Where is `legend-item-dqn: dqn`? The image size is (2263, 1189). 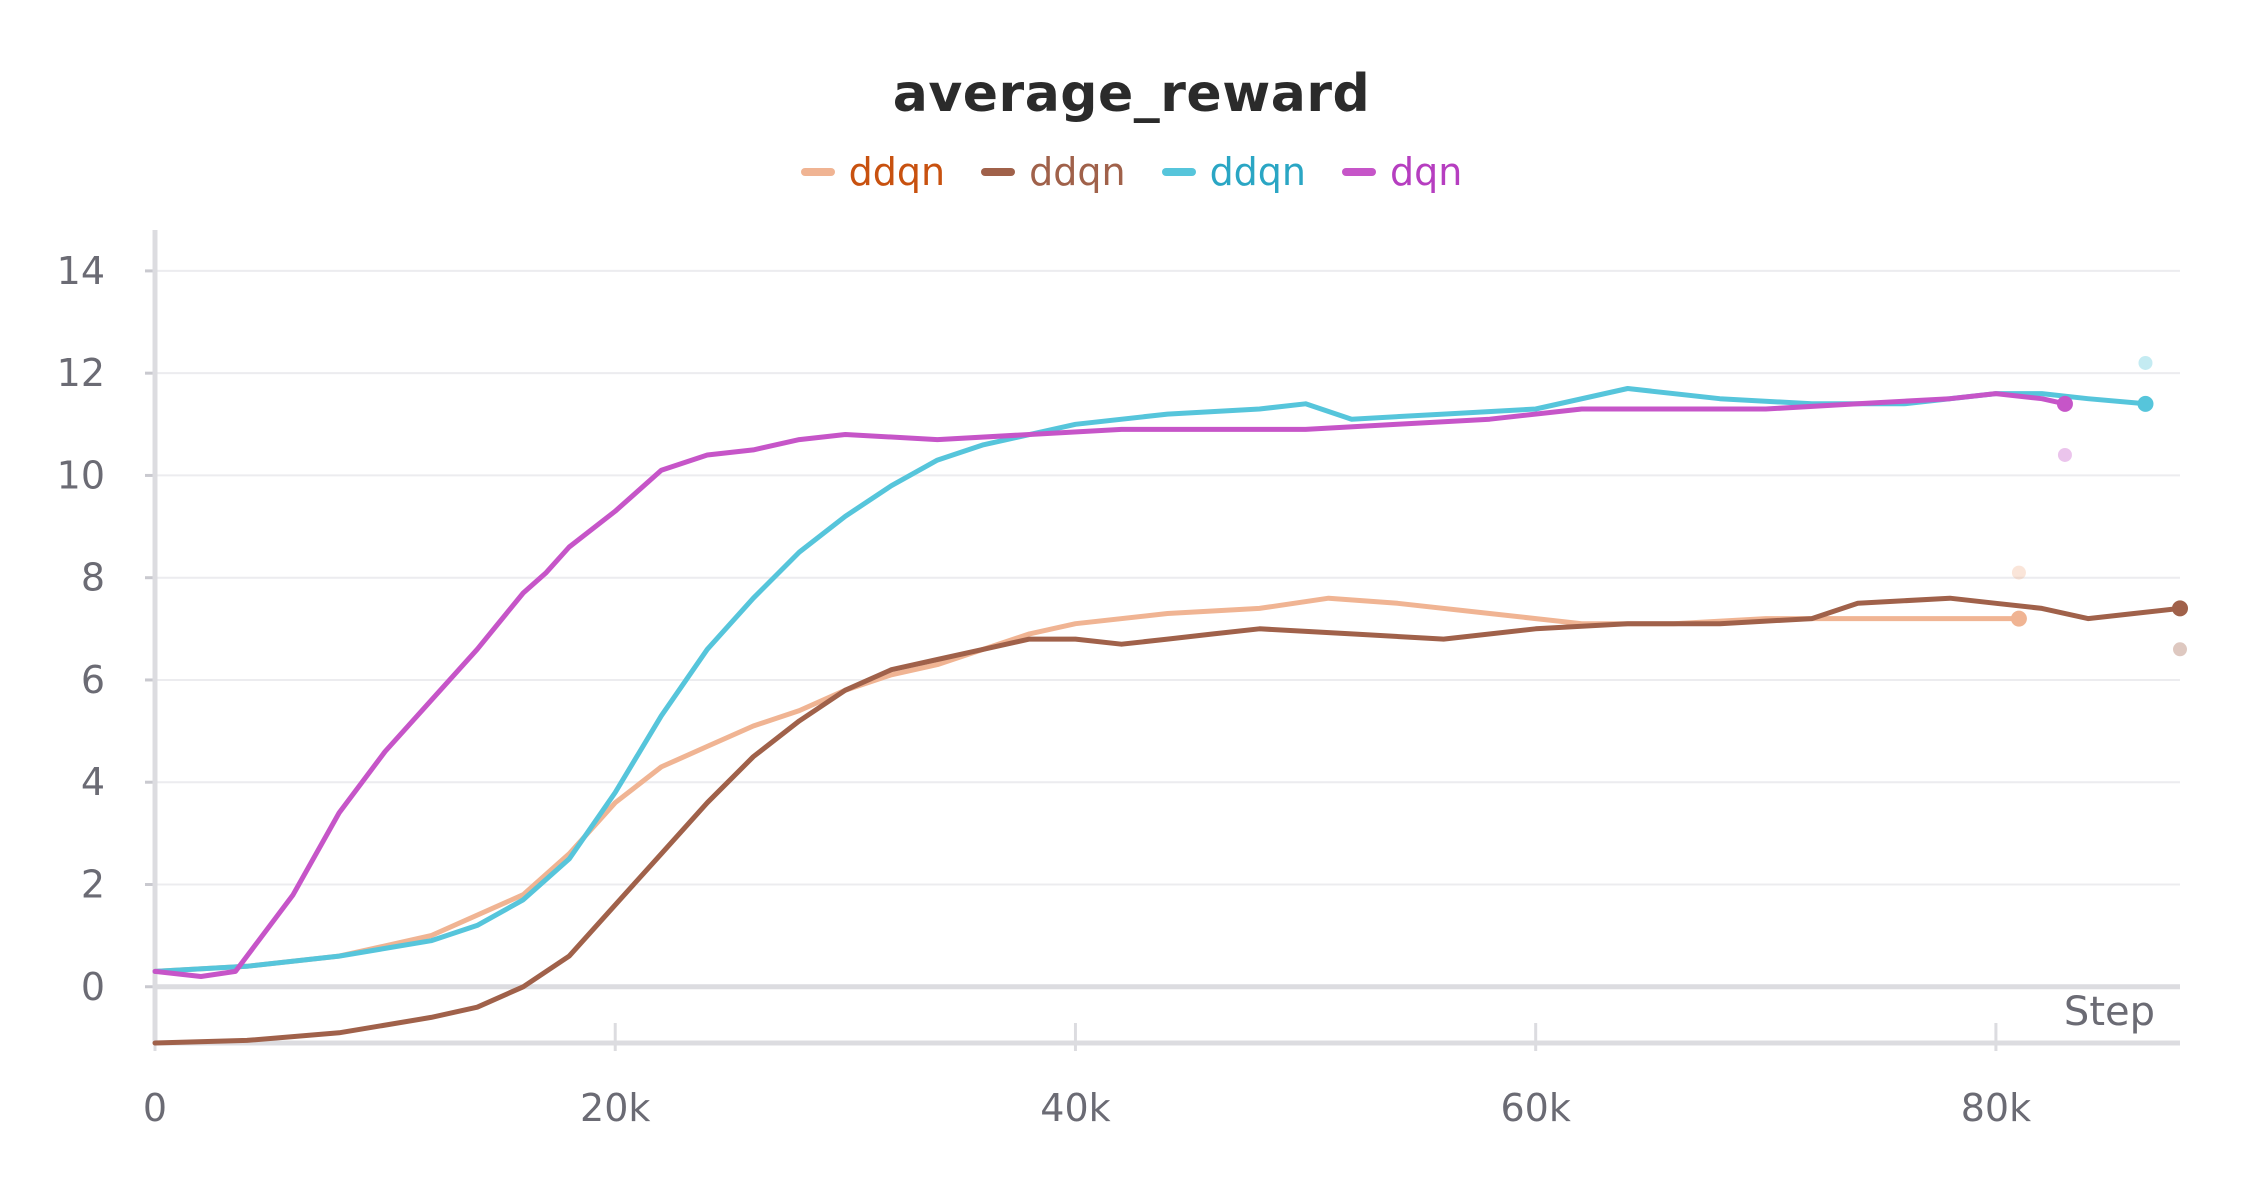 legend-item-dqn: dqn is located at coordinates (1402, 172).